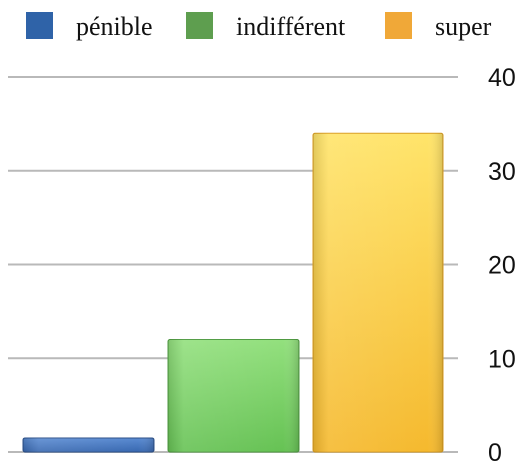 The height and width of the screenshot is (470, 518). What do you see at coordinates (291, 26) in the screenshot?
I see `legend-label-2: indifférent` at bounding box center [291, 26].